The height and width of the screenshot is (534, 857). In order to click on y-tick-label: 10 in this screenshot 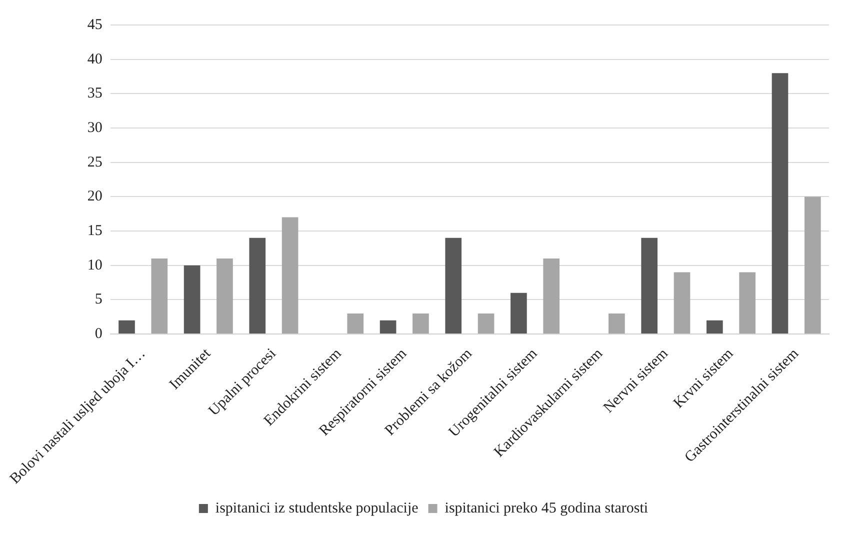, I will do `click(94, 265)`.